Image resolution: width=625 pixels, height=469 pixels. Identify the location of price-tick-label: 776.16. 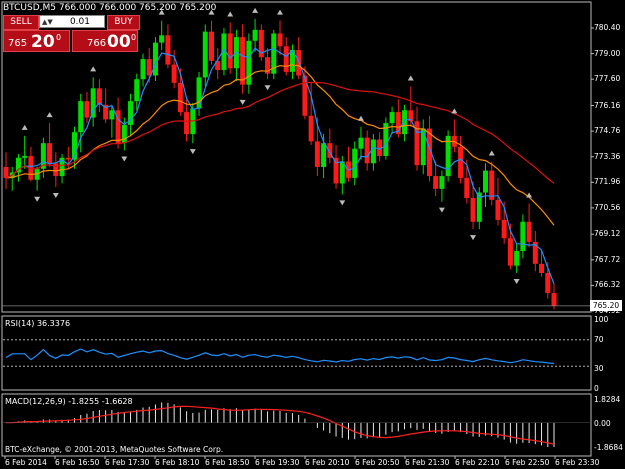
(607, 105).